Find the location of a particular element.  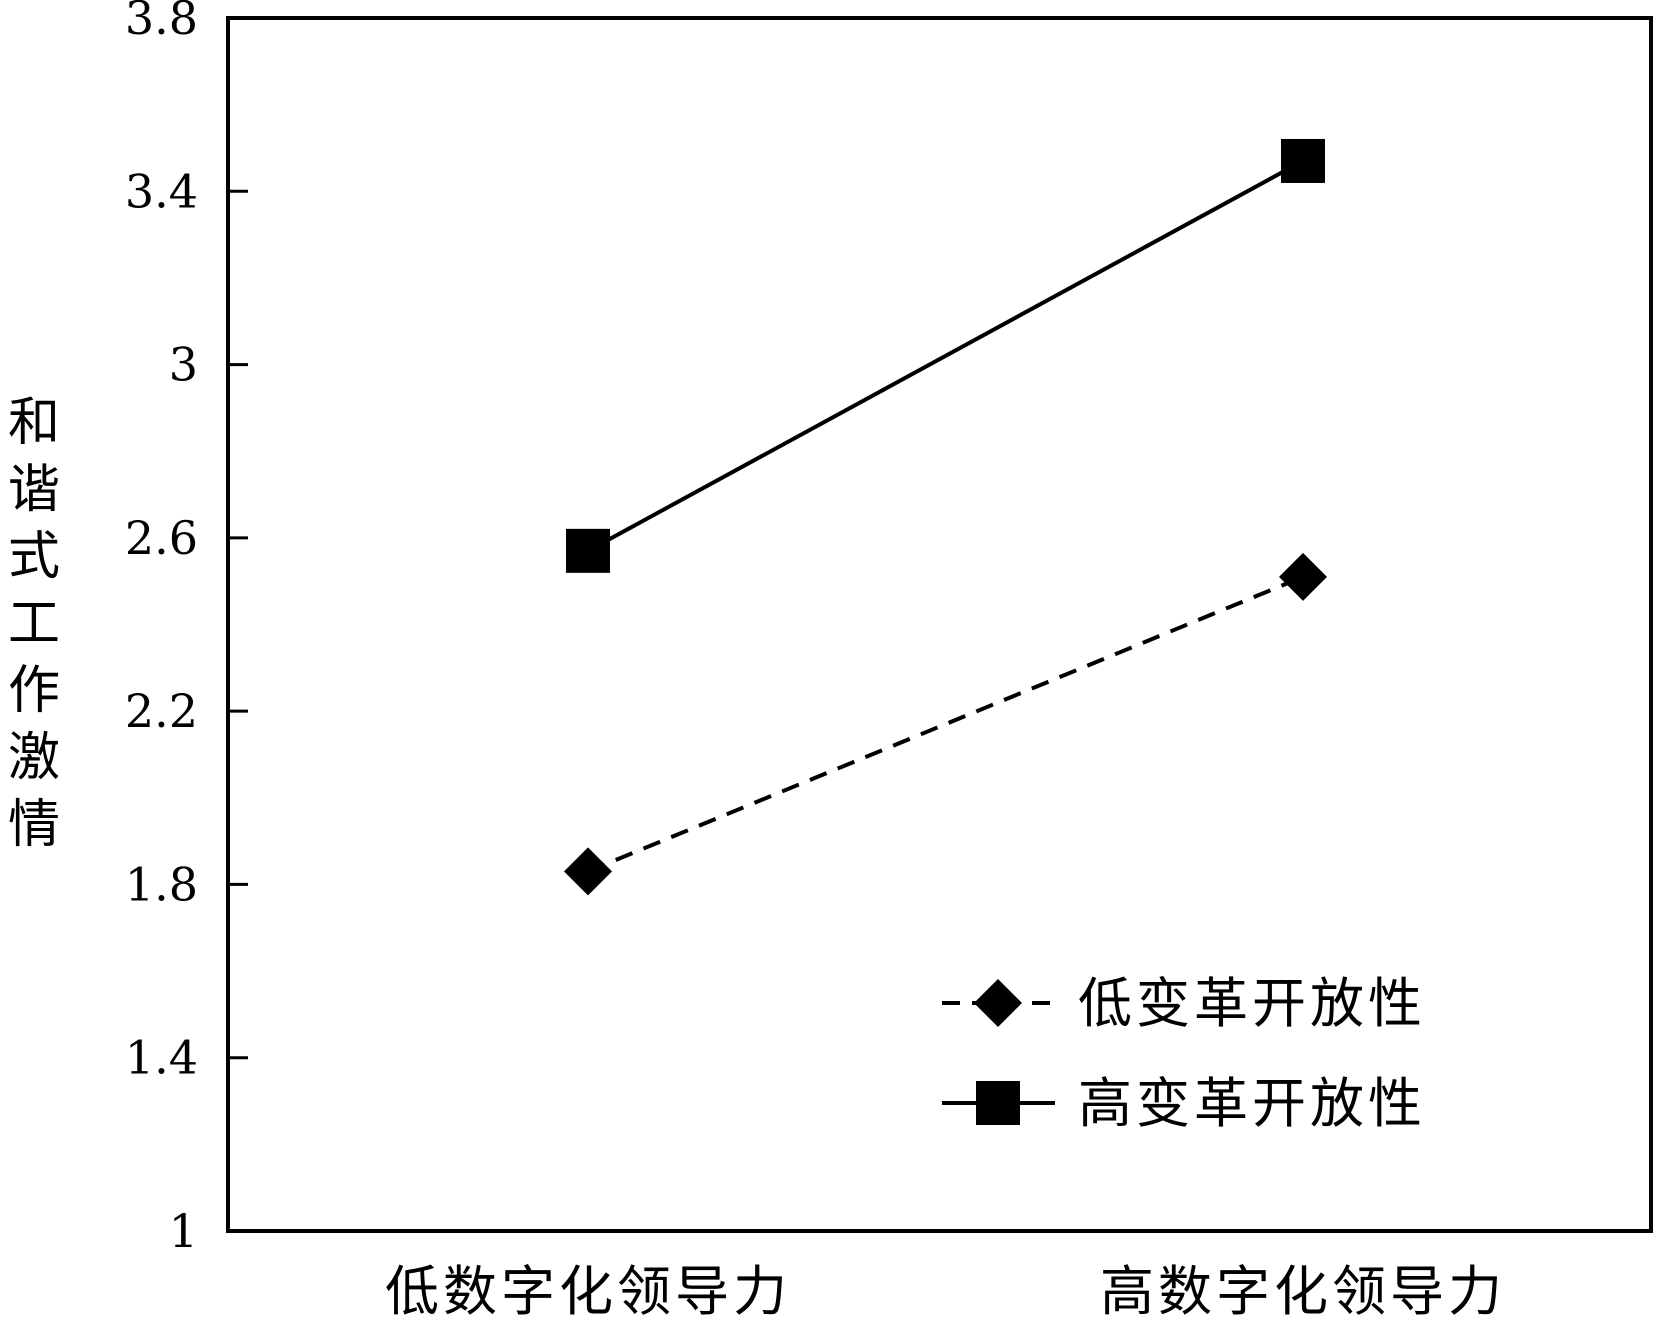

x-tick-label: 低数字化领导力 is located at coordinates (588, 1291).